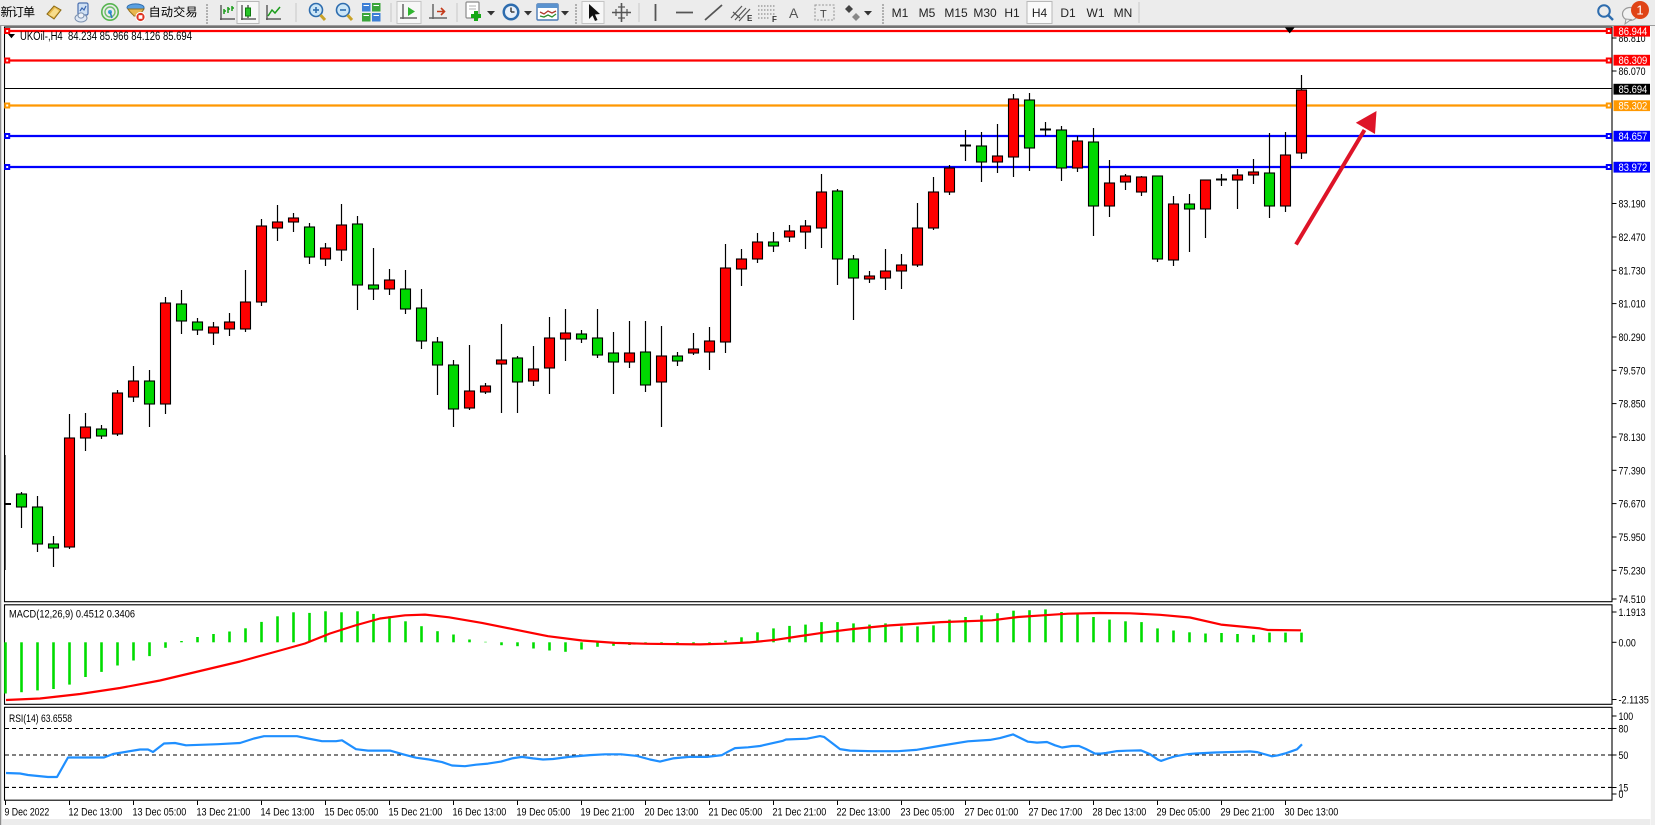  What do you see at coordinates (1248, 813) in the screenshot?
I see `svg-text: 29 Dec 21:00` at bounding box center [1248, 813].